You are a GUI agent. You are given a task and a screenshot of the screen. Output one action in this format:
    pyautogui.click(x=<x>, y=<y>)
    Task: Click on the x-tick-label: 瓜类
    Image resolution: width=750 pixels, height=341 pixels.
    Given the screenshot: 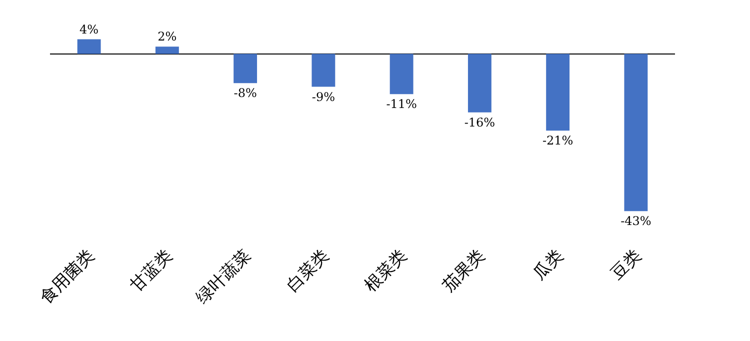 What is the action you would take?
    pyautogui.click(x=548, y=265)
    